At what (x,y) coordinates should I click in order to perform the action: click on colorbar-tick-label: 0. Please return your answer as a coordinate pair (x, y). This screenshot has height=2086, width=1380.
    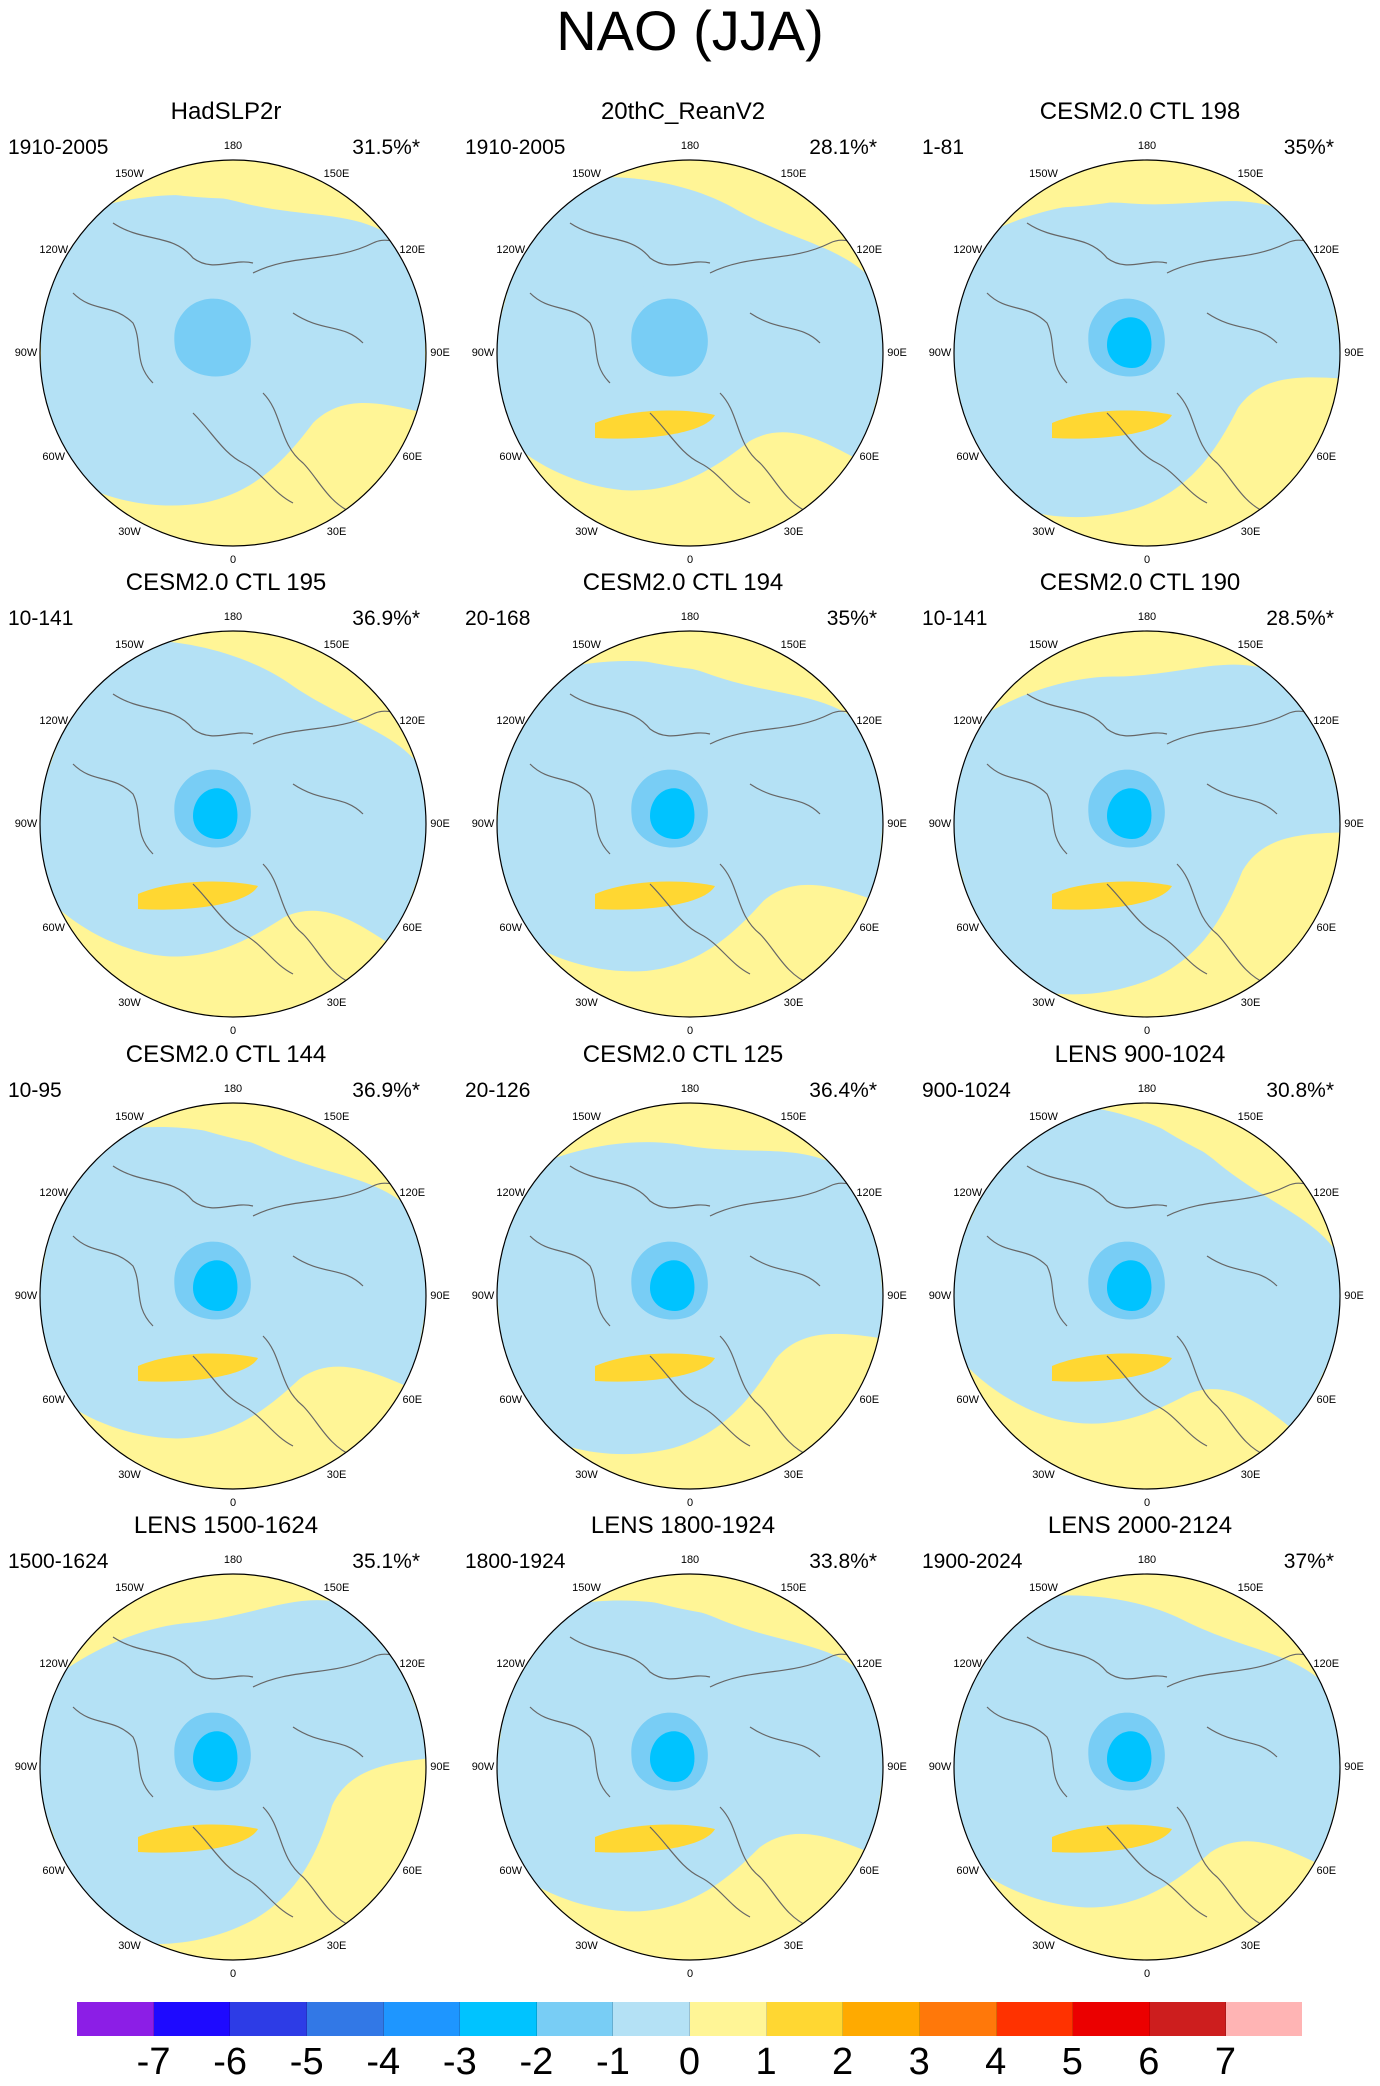
    Looking at the image, I should click on (689, 2062).